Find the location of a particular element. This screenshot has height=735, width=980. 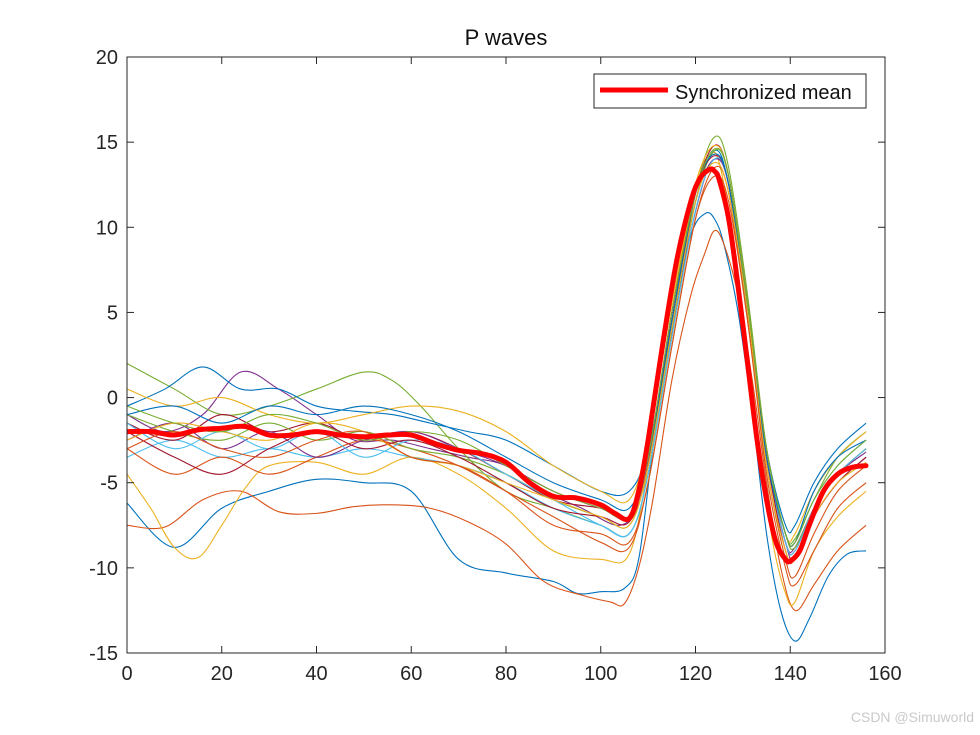

y-tick-label: 5 is located at coordinates (112, 313).